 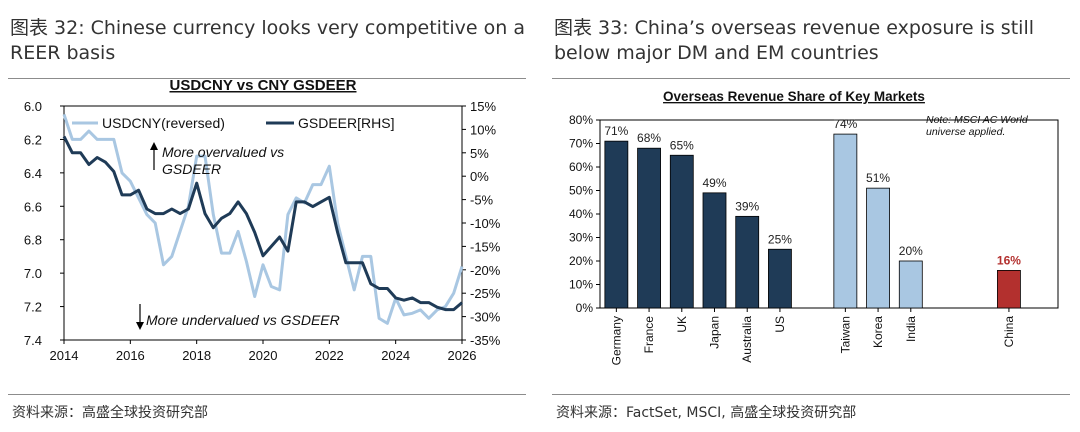 What do you see at coordinates (581, 167) in the screenshot?
I see `bar-y-tick-label: 60%` at bounding box center [581, 167].